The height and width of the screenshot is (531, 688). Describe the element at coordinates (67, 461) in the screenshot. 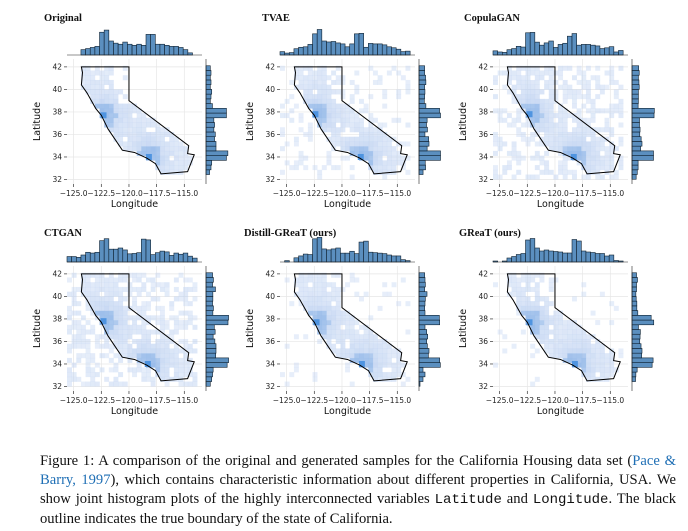

I see `caption-label: Figure 1:` at that location.